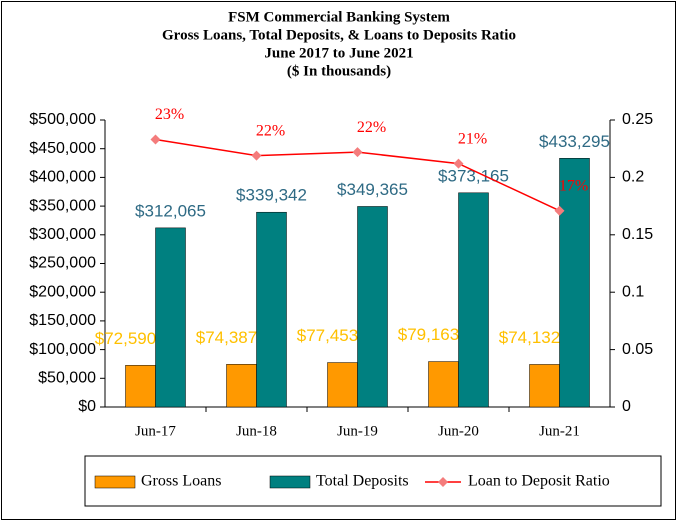  Describe the element at coordinates (357, 431) in the screenshot. I see `x-tick-label: Jun-19` at that location.